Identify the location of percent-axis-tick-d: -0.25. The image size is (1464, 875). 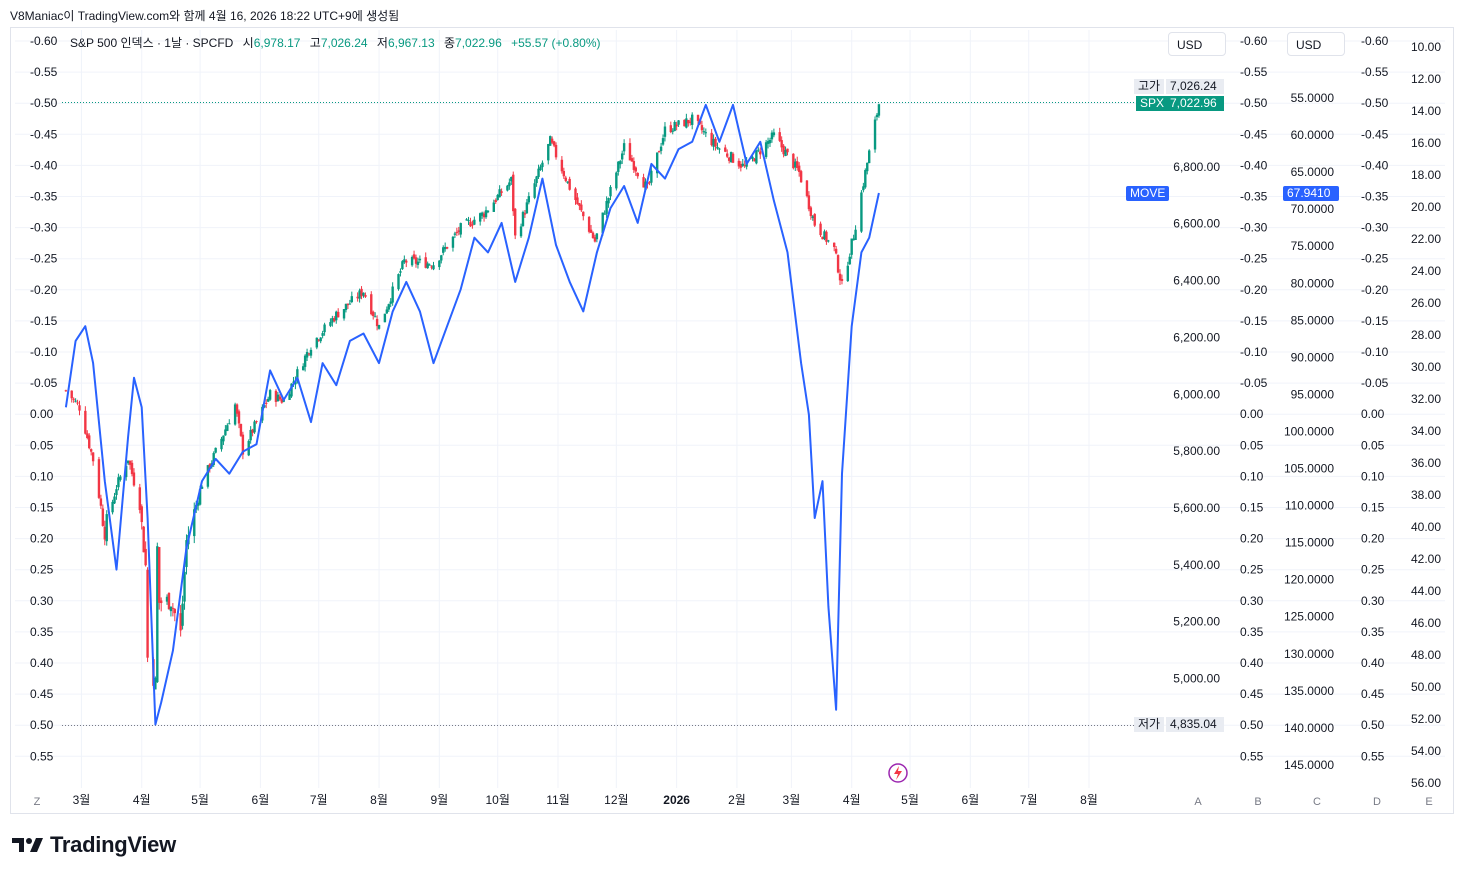
(1375, 259).